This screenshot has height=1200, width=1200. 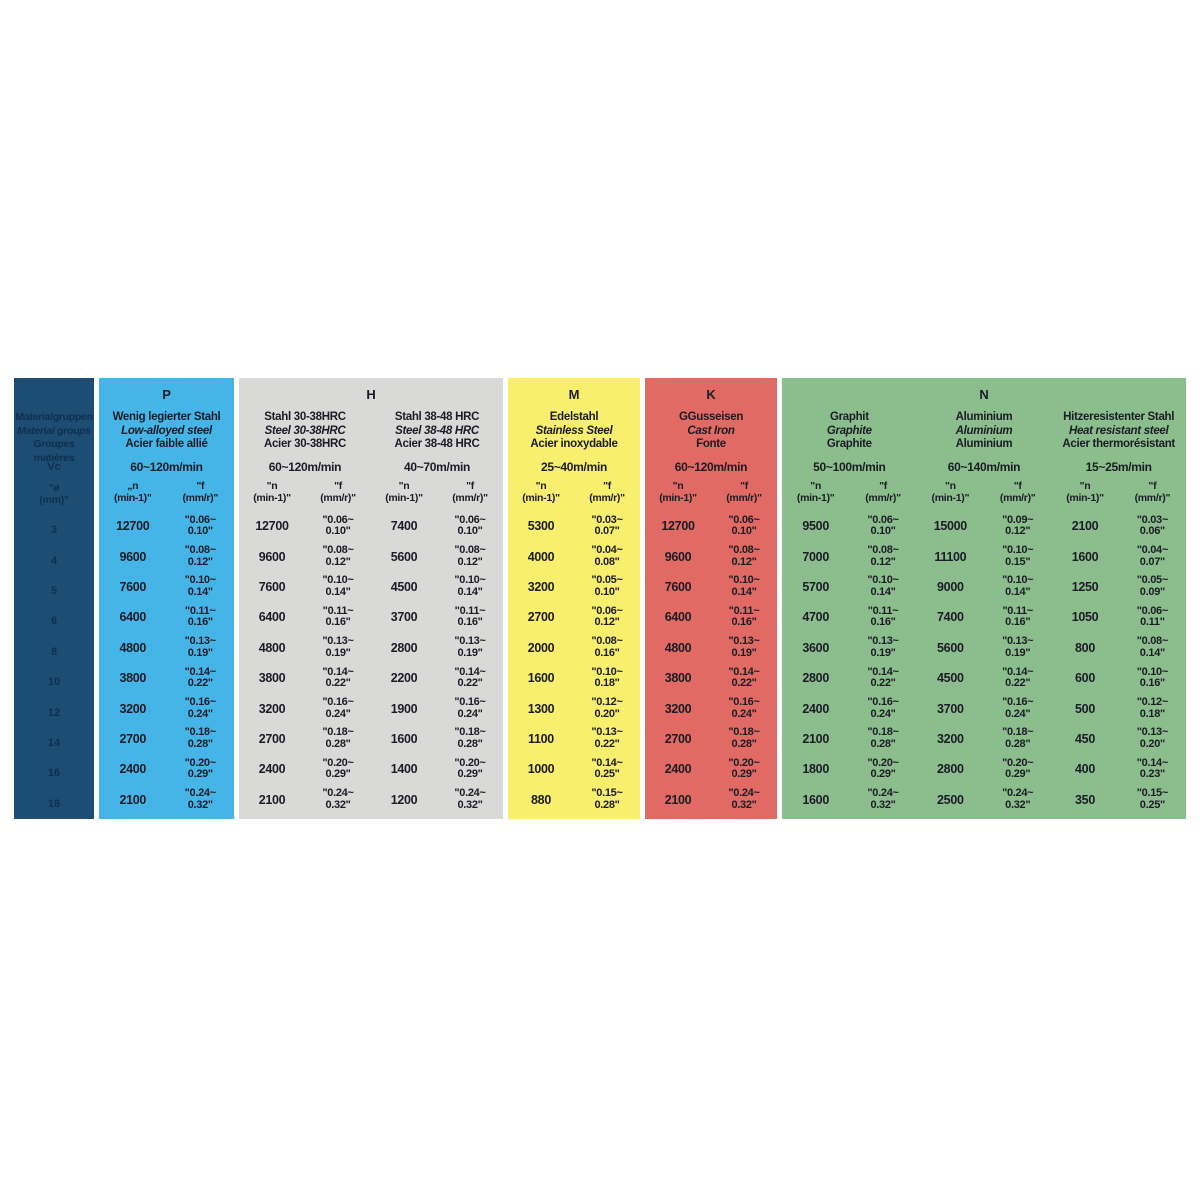 What do you see at coordinates (133, 738) in the screenshot?
I see `n-value: 2700` at bounding box center [133, 738].